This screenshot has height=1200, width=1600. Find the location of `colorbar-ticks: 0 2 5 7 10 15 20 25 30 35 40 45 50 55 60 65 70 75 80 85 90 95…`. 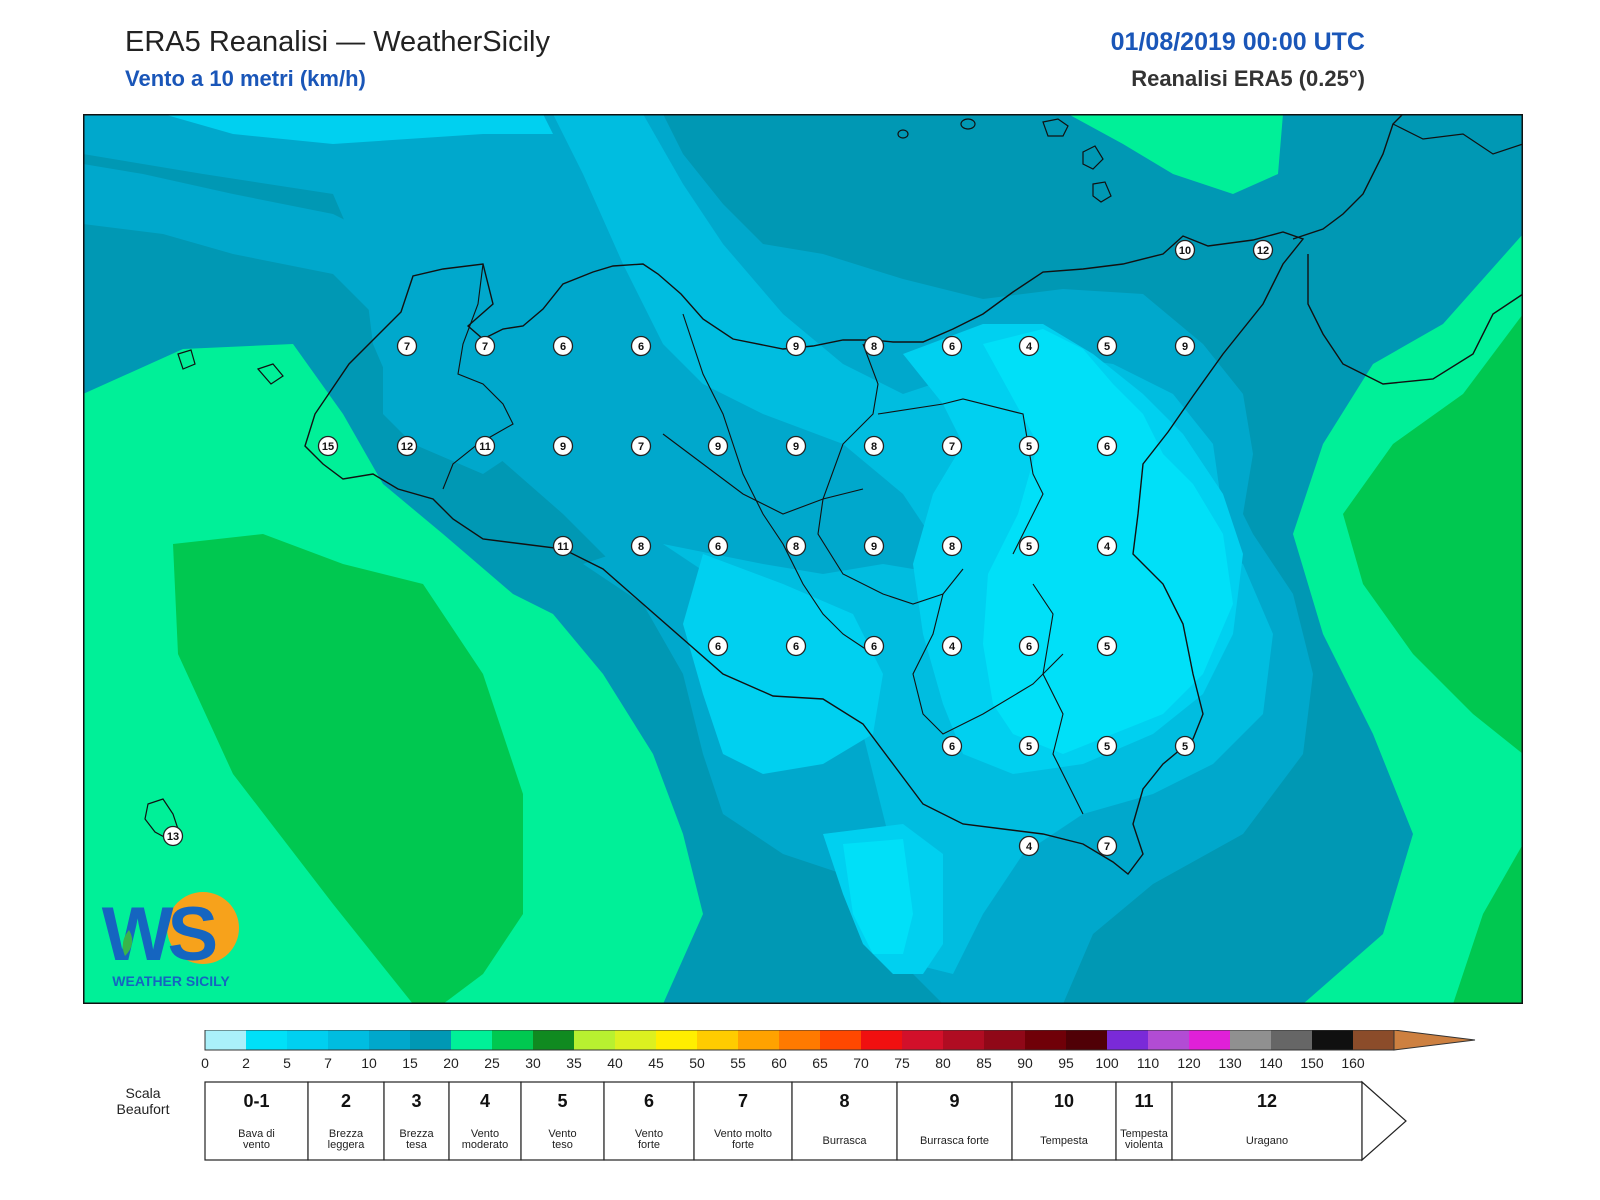

colorbar-ticks: 0 2 5 7 10 15 20 25 30 35 40 45 50 55 60 65 70 75 80 85 90 95… is located at coordinates (783, 1063).